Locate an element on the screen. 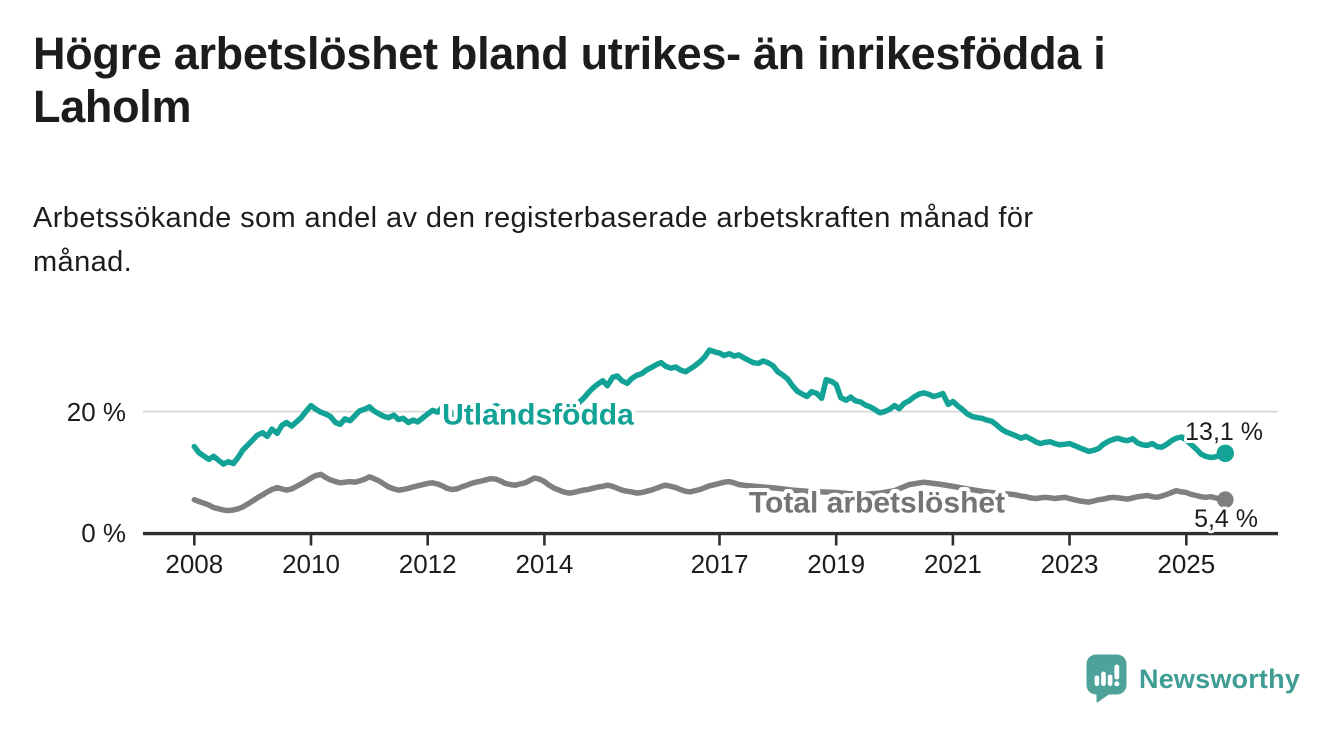 This screenshot has width=1340, height=734. end-dot-utlandsfodda is located at coordinates (1225, 453).